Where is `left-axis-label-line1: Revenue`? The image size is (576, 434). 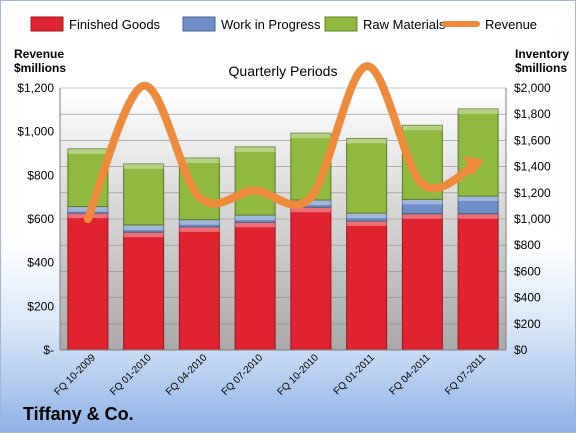 left-axis-label-line1: Revenue is located at coordinates (39, 54).